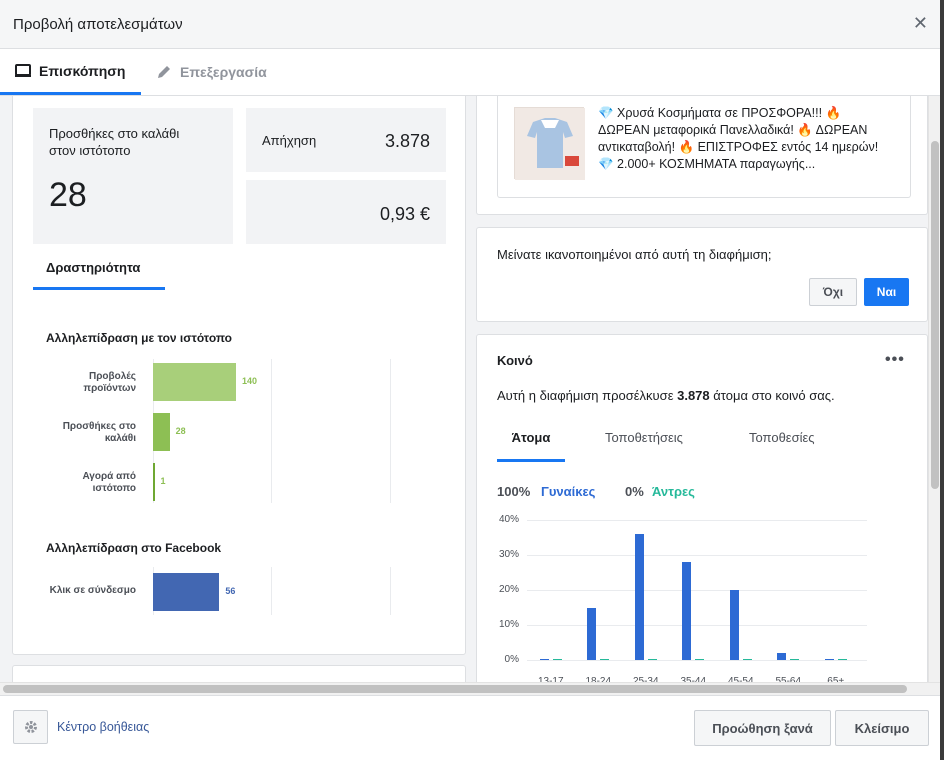  Describe the element at coordinates (250, 381) in the screenshot. I see `bar-value: 140` at that location.